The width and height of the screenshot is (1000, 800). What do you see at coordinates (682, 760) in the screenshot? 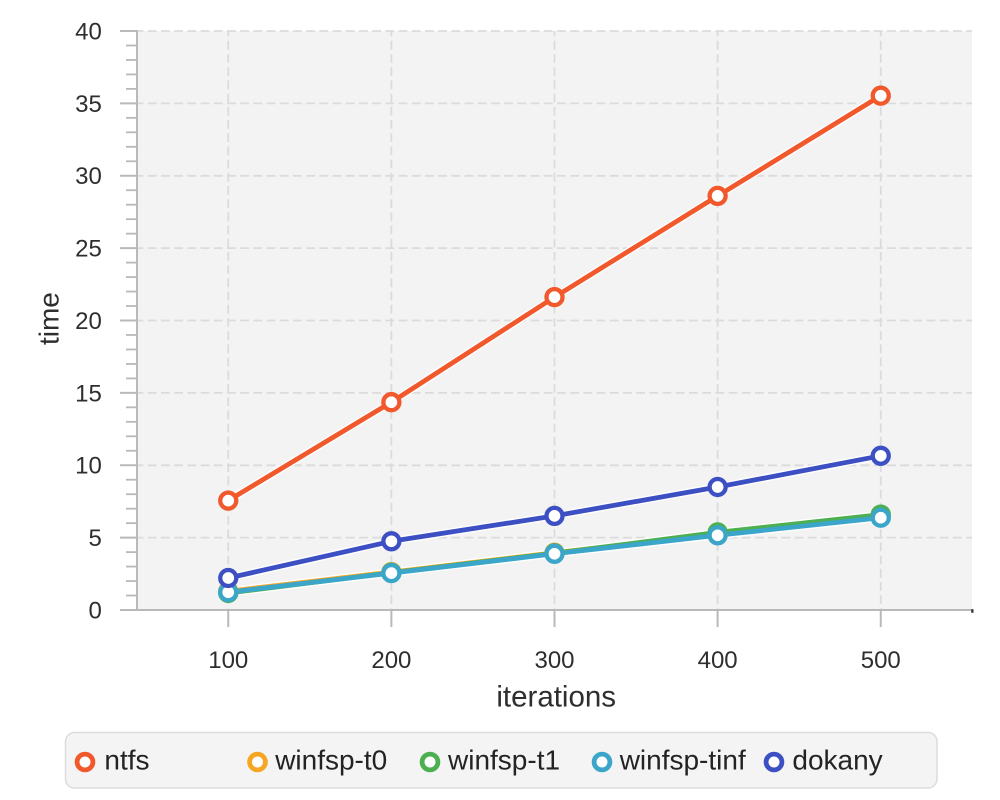
I see `svg-text: winfsp-tinf` at bounding box center [682, 760].